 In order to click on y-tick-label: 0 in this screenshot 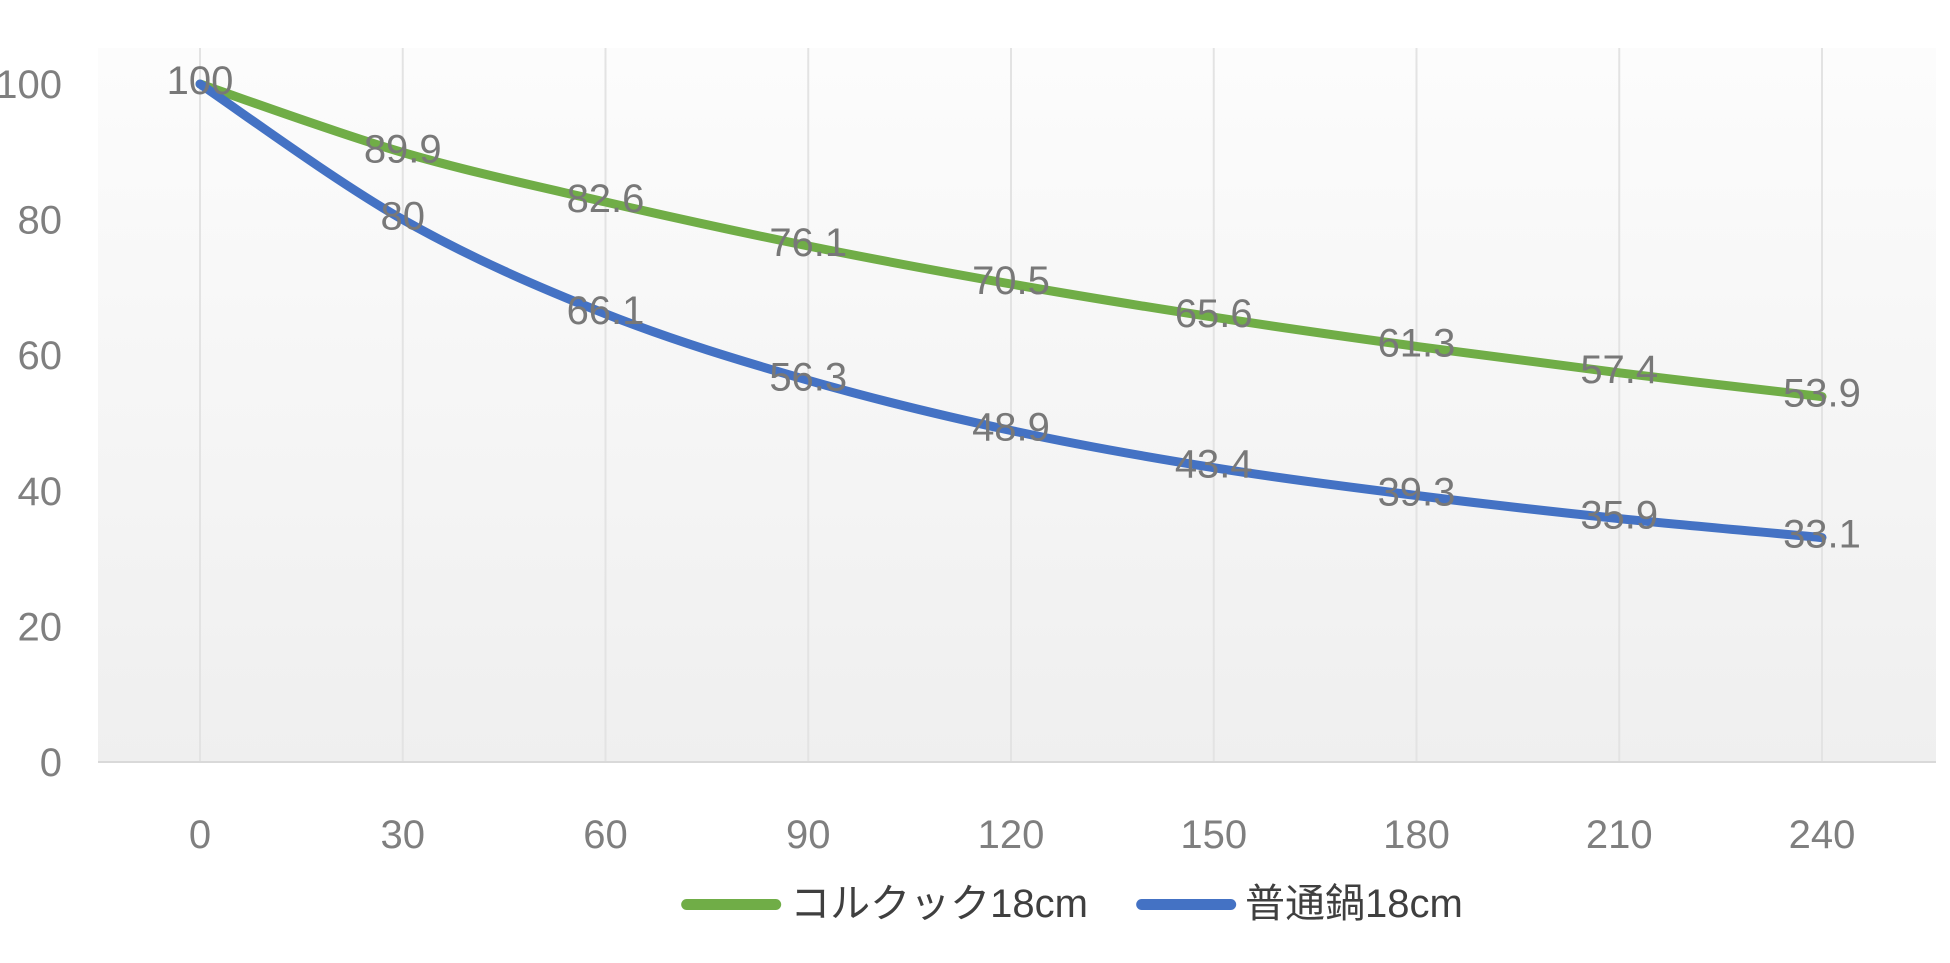, I will do `click(51, 763)`.